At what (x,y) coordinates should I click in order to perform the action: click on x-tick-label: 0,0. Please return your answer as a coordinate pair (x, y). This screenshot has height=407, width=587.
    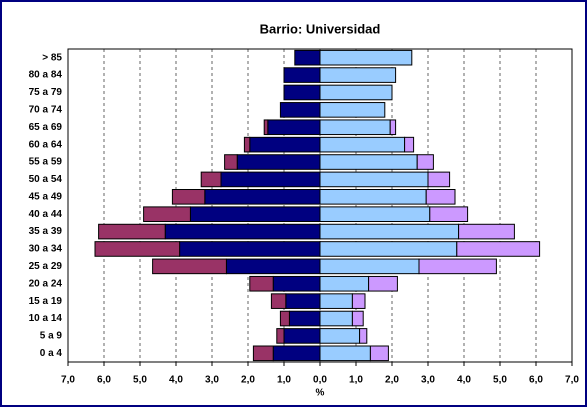
    Looking at the image, I should click on (320, 380).